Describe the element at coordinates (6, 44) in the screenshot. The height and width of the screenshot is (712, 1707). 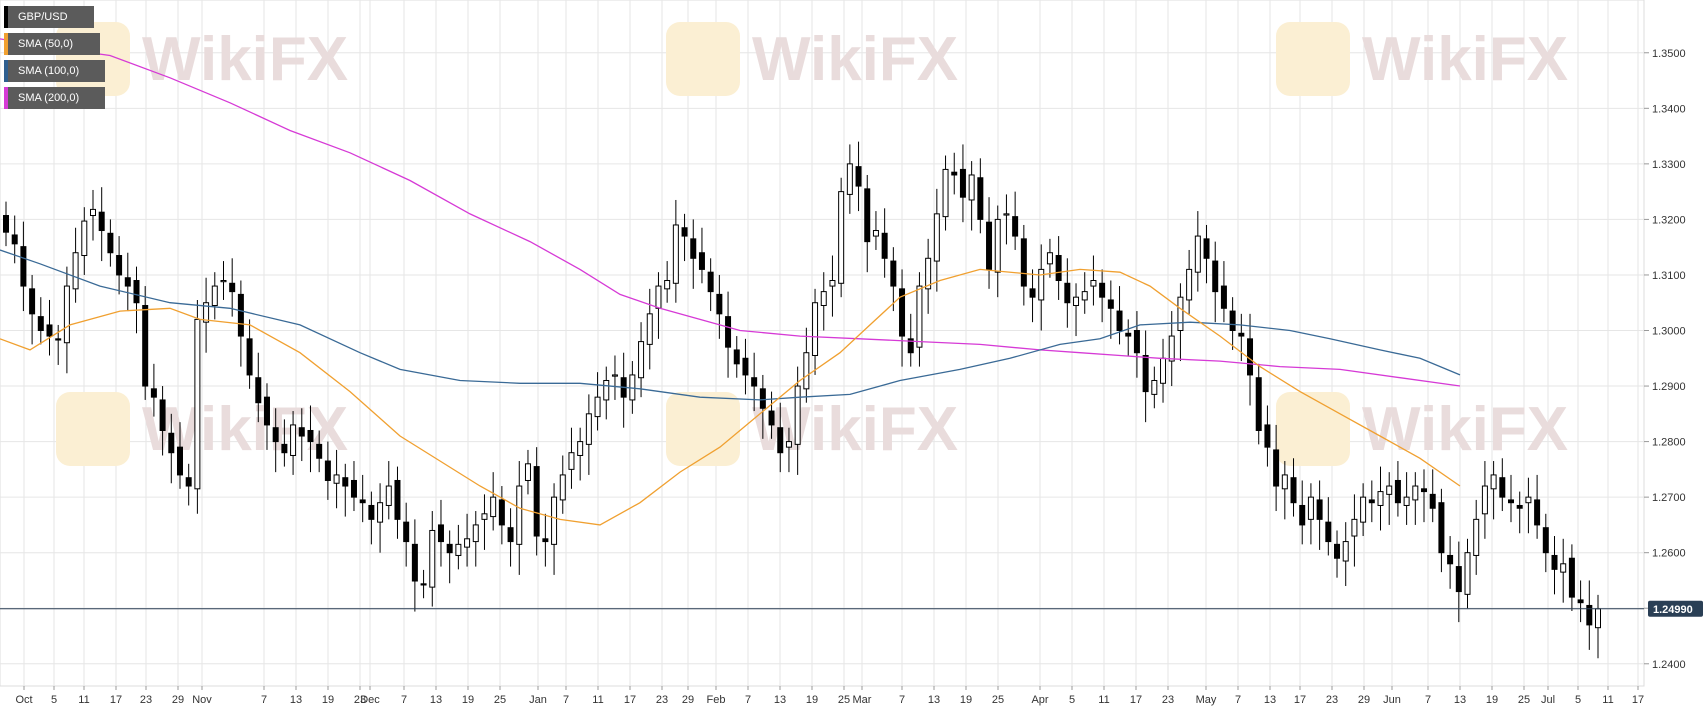
I see `legend-swatch-sma50` at that location.